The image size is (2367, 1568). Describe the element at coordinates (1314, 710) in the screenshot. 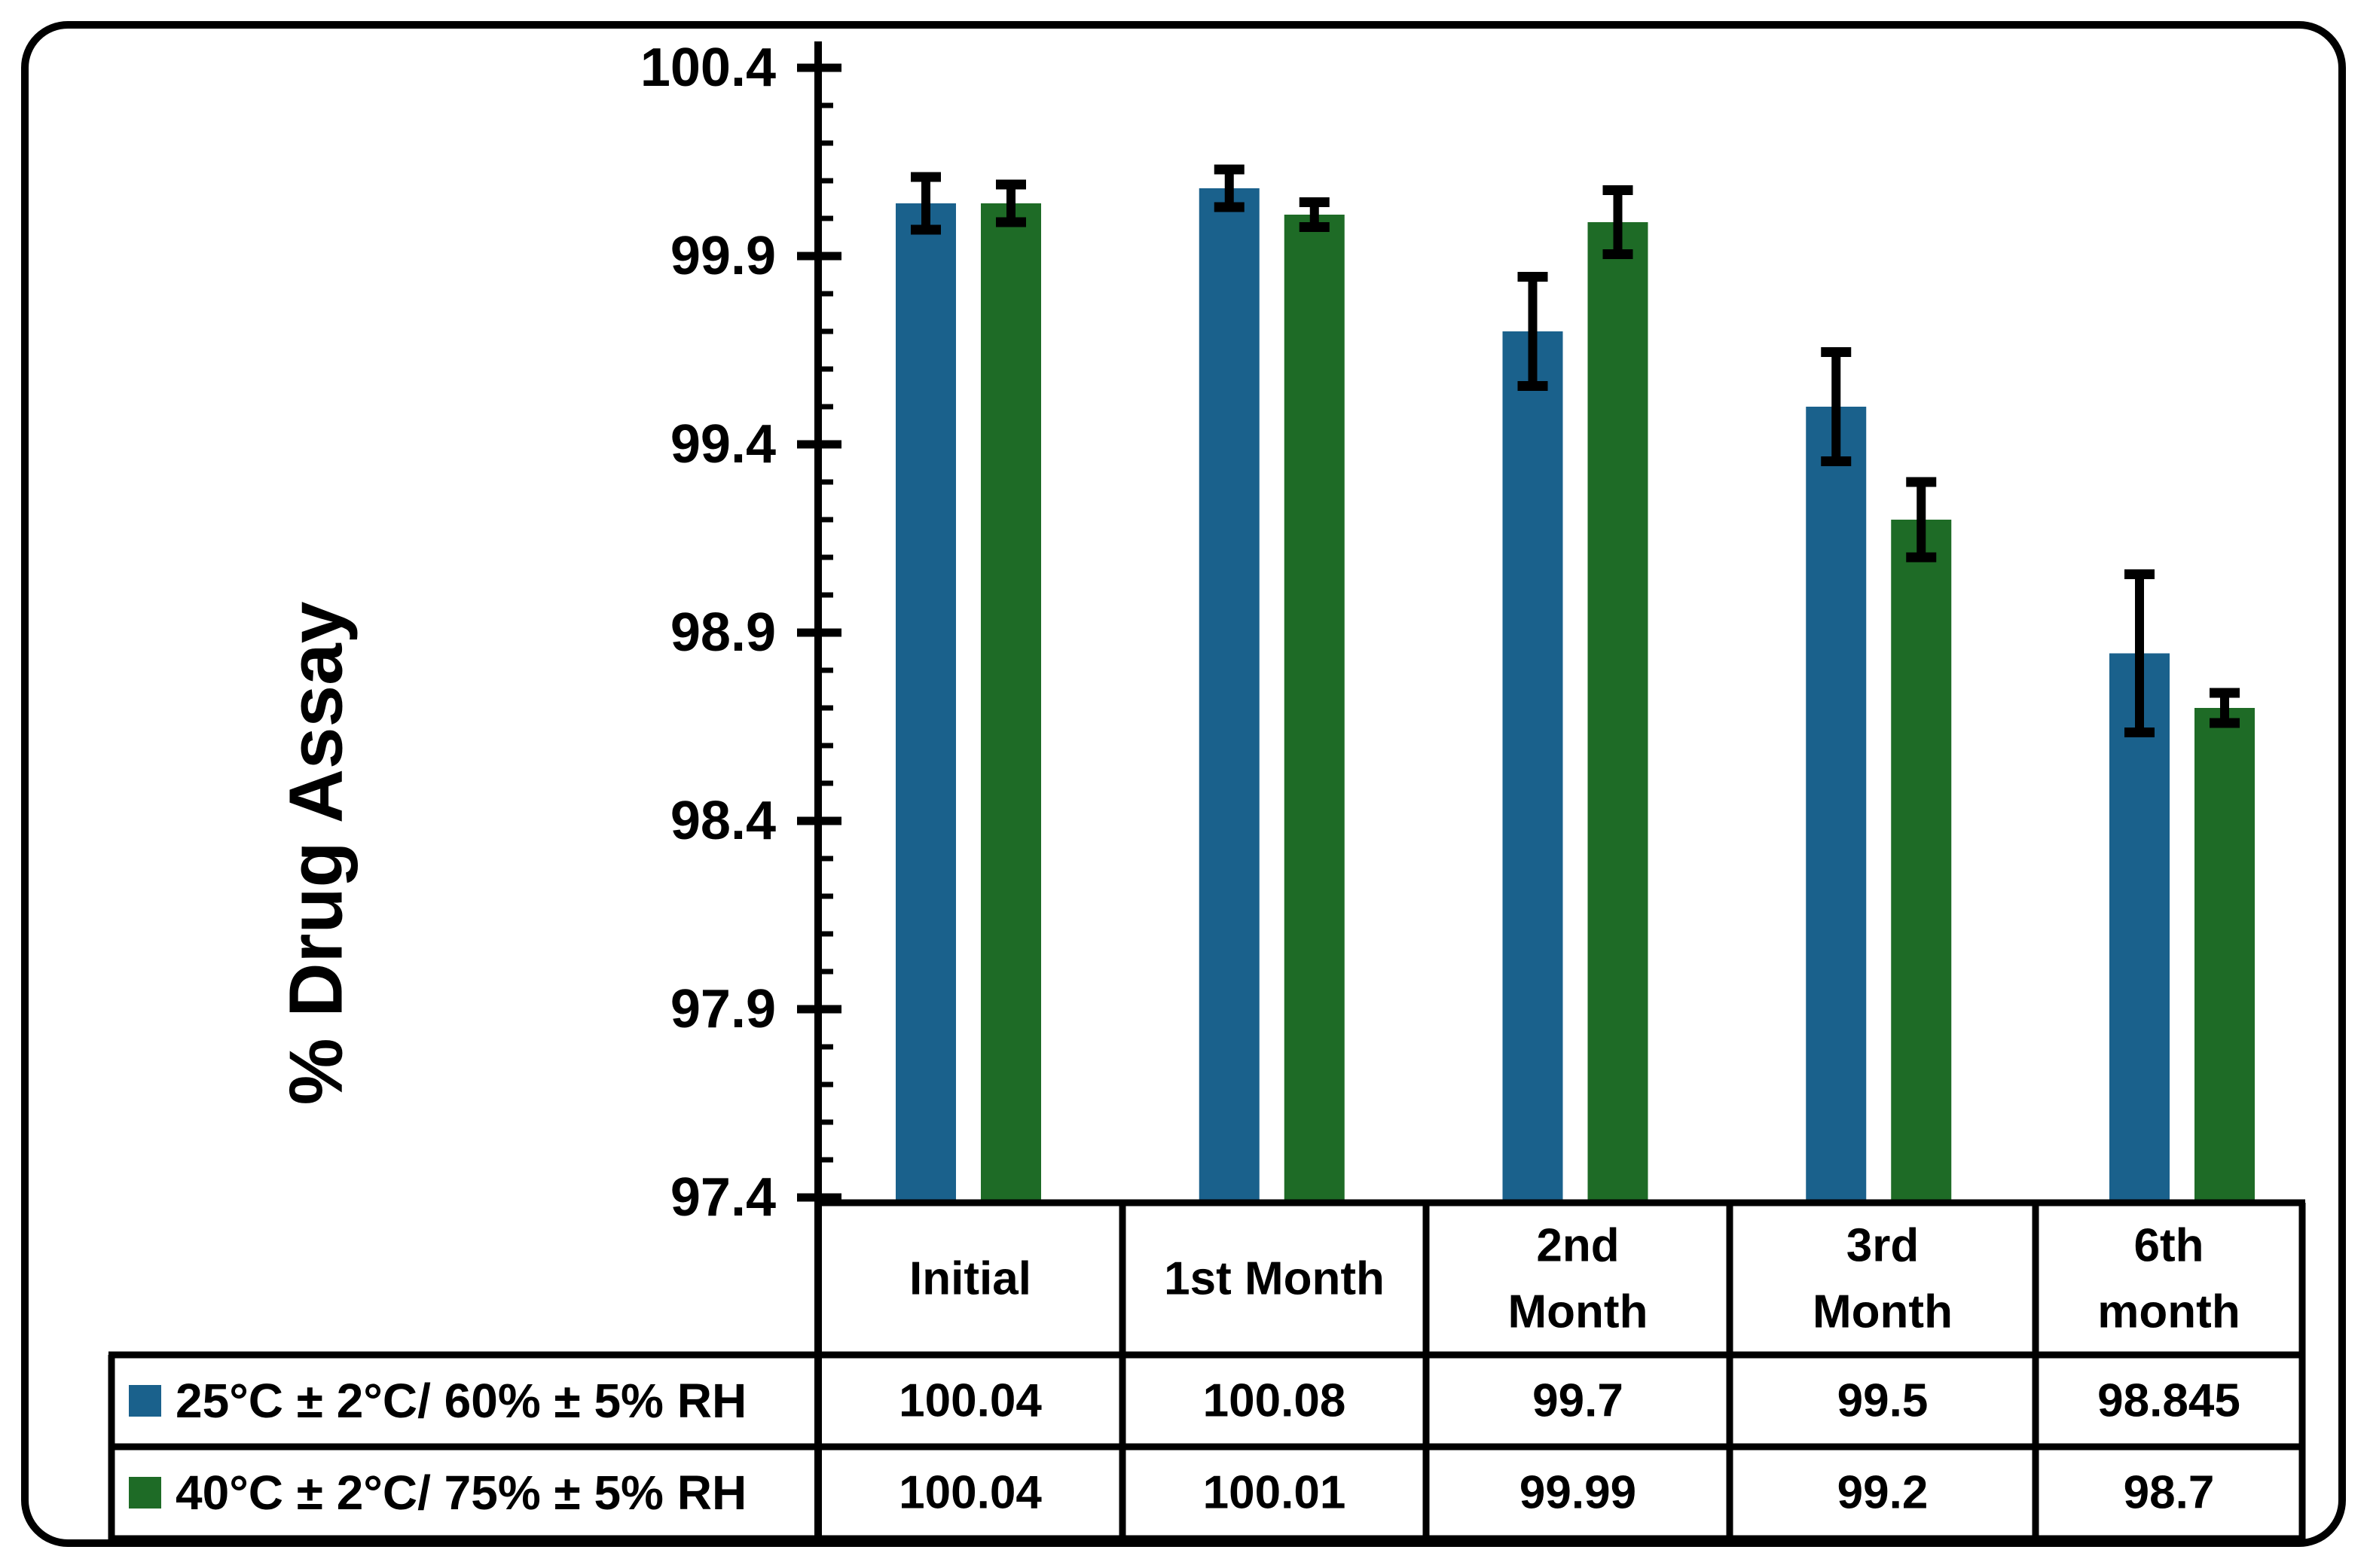

I see `bar-series2-cat2` at that location.